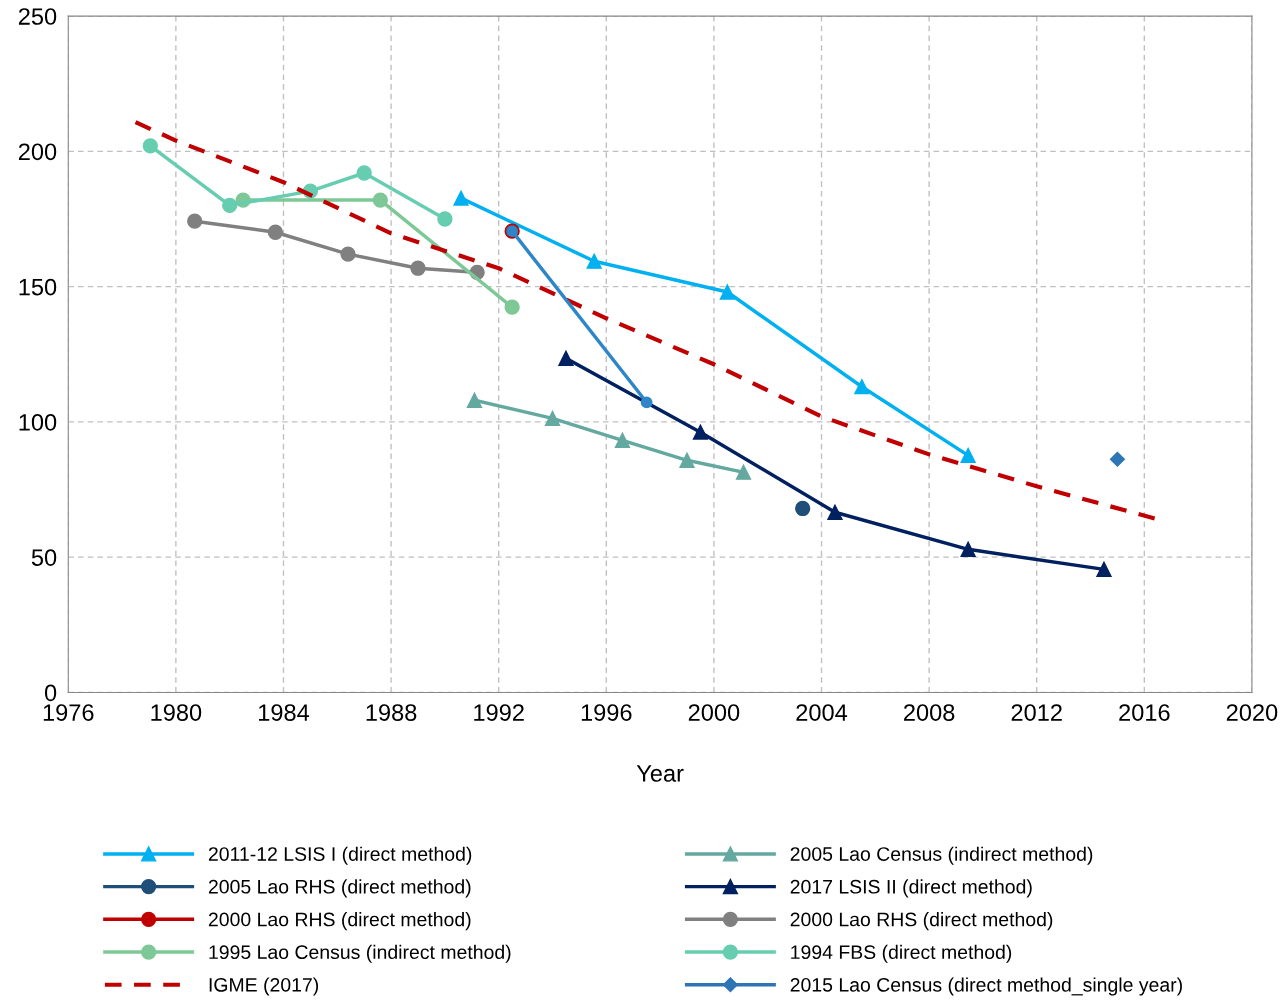  What do you see at coordinates (339, 888) in the screenshot?
I see `legend-label: 2005 Lao RHS (direct method)` at bounding box center [339, 888].